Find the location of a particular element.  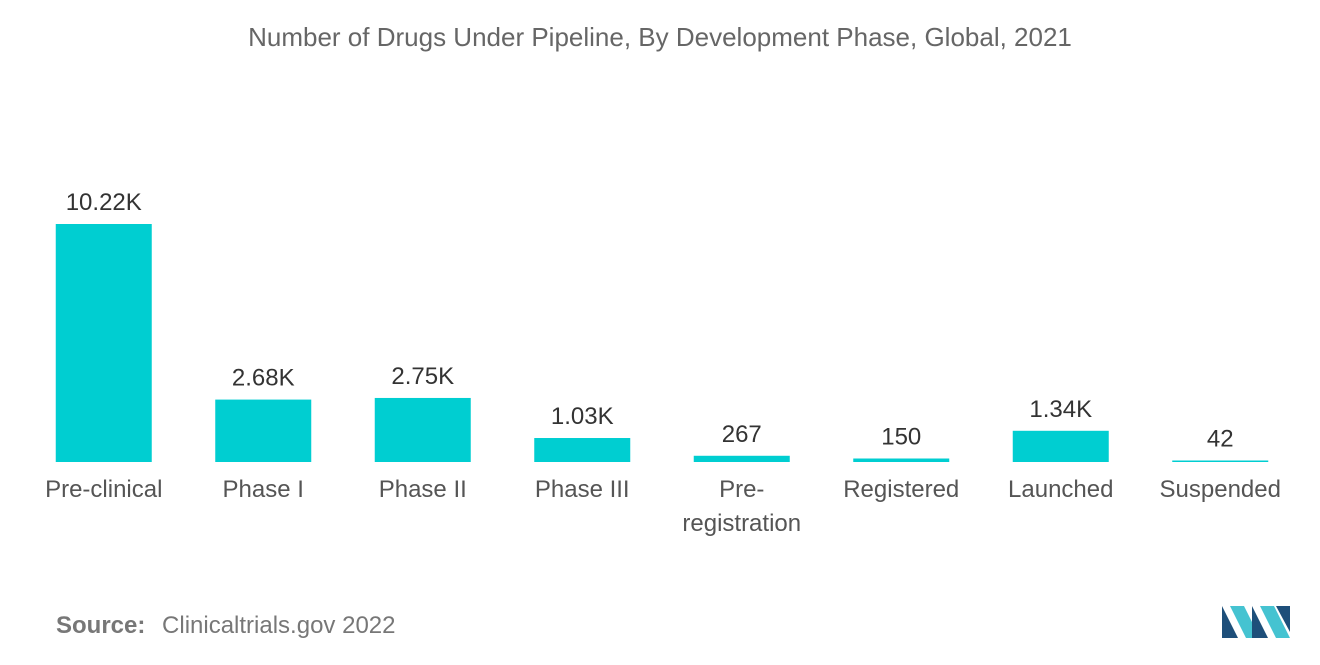

source-note: Source: Clinicaltrials.gov 2022 is located at coordinates (225, 626).